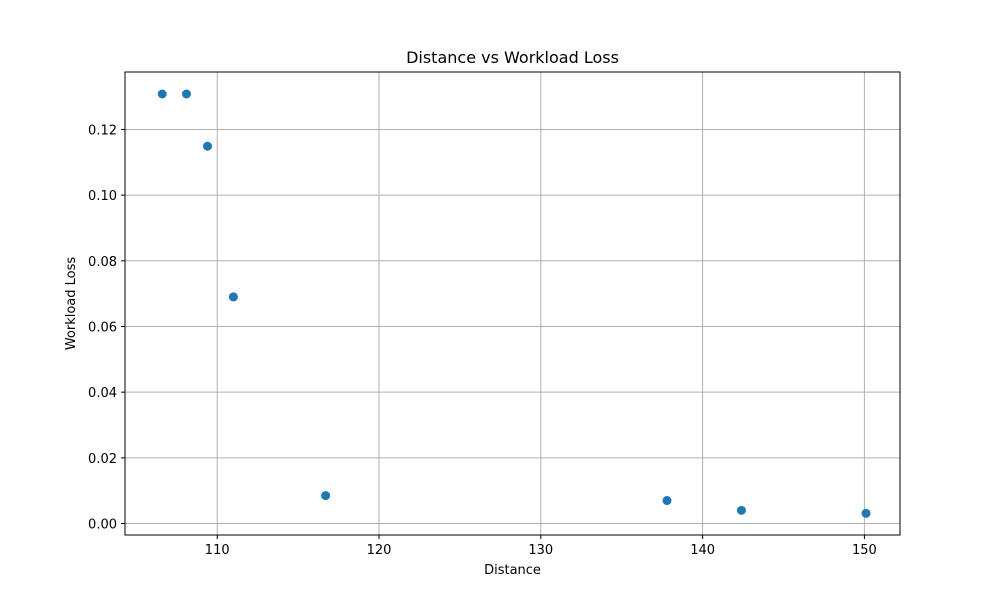 The height and width of the screenshot is (600, 1000). Describe the element at coordinates (864, 550) in the screenshot. I see `x-tick-label: 150` at that location.